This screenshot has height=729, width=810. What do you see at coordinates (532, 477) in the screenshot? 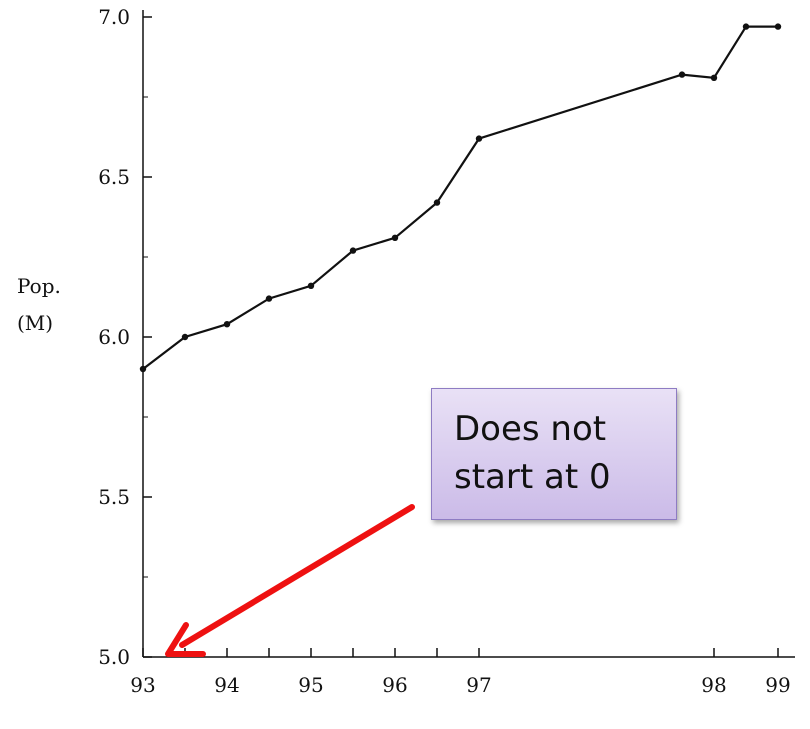
I see `annotation-text-line-2: start at 0` at bounding box center [532, 477].